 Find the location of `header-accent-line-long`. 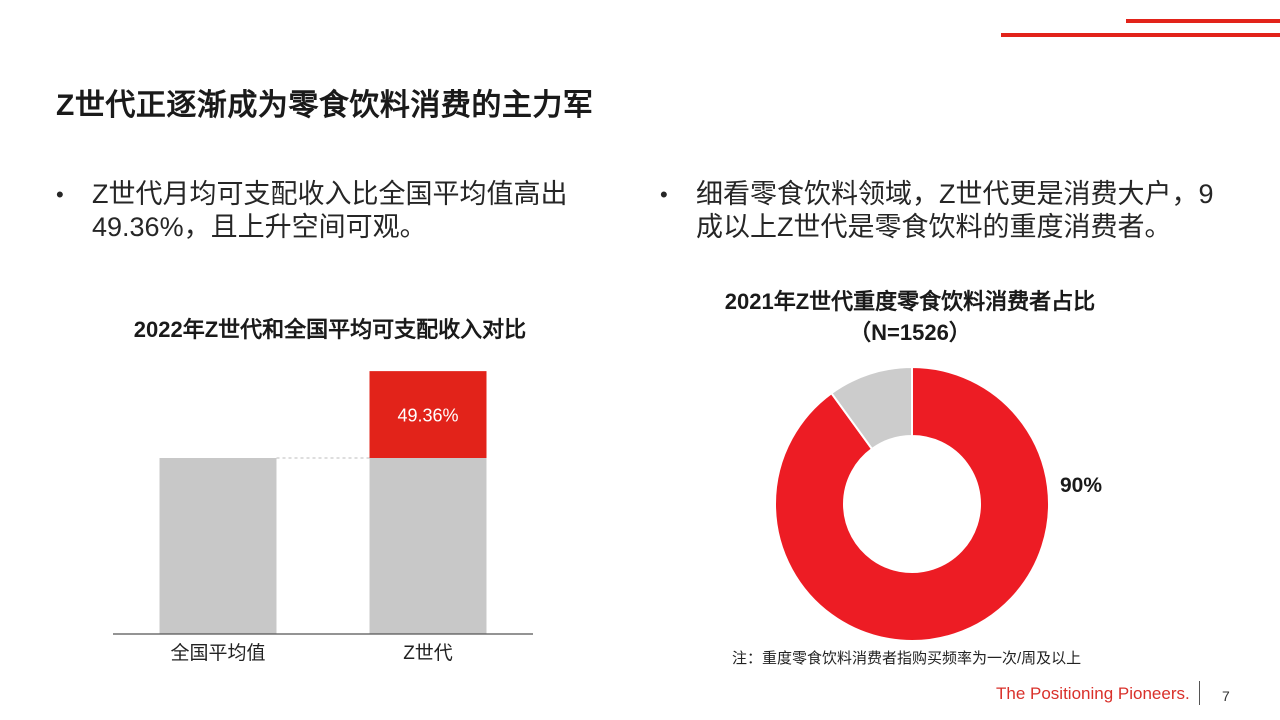

header-accent-line-long is located at coordinates (1140, 35).